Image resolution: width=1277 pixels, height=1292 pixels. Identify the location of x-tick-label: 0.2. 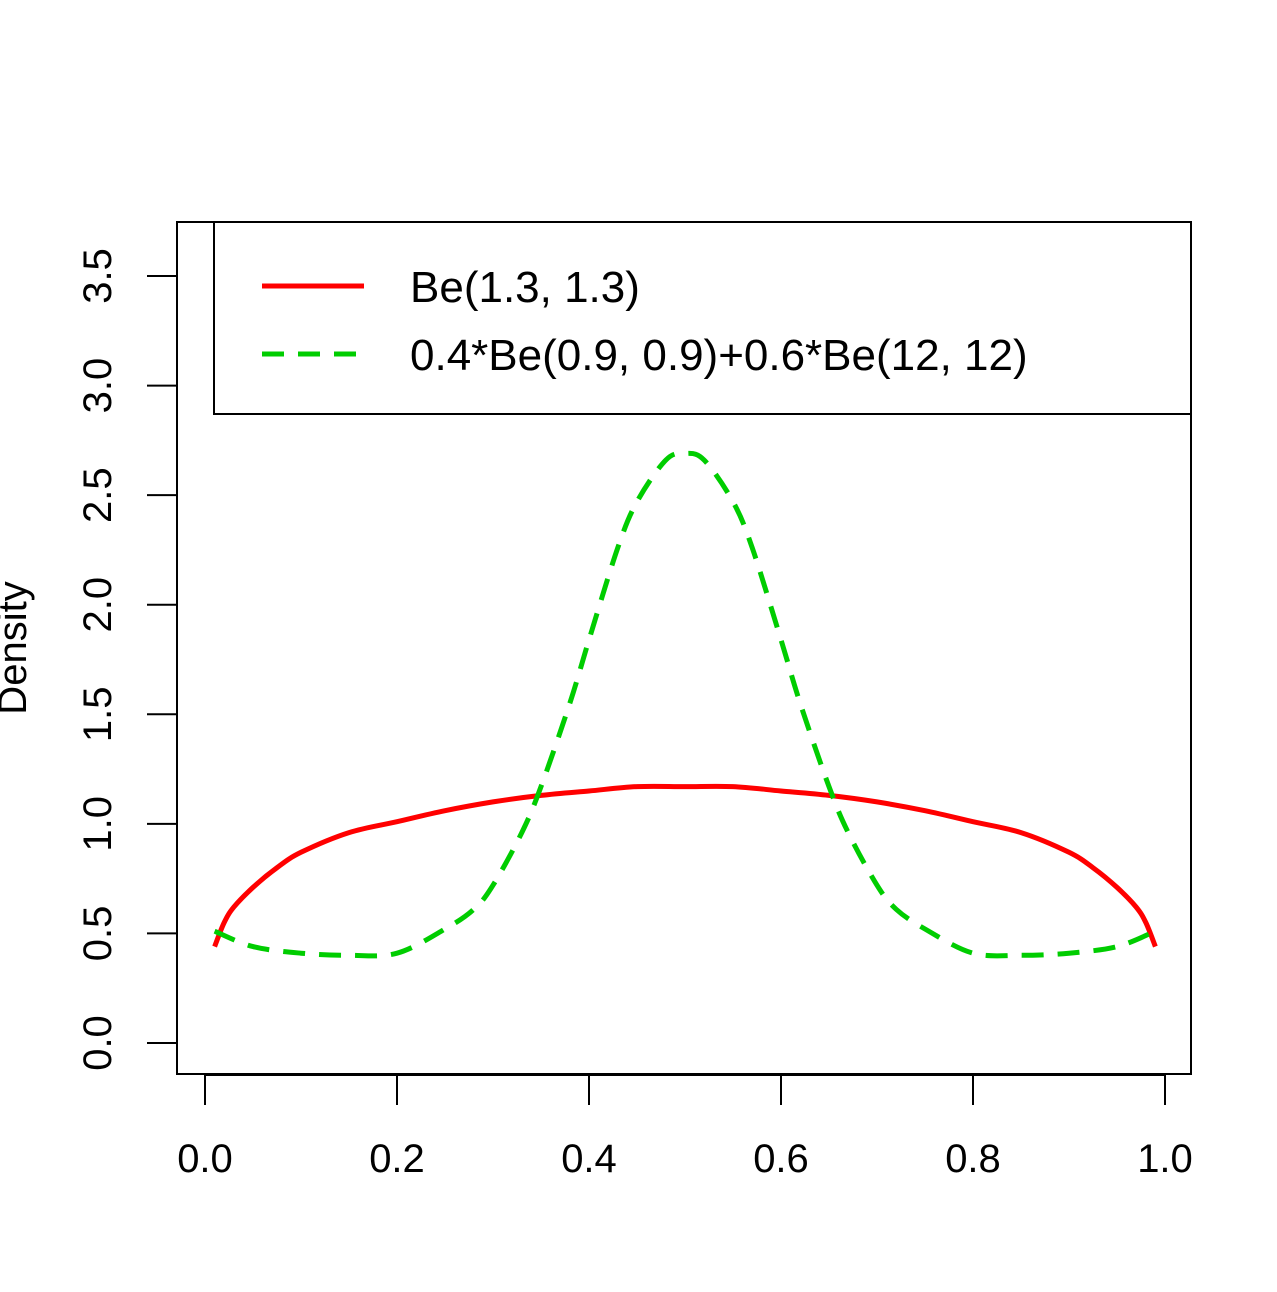
(397, 1159).